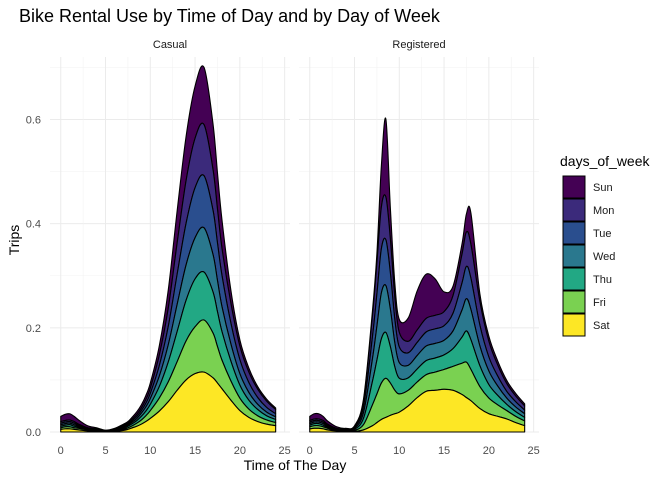 The image size is (672, 480). I want to click on legend-label-sun: Sun, so click(603, 188).